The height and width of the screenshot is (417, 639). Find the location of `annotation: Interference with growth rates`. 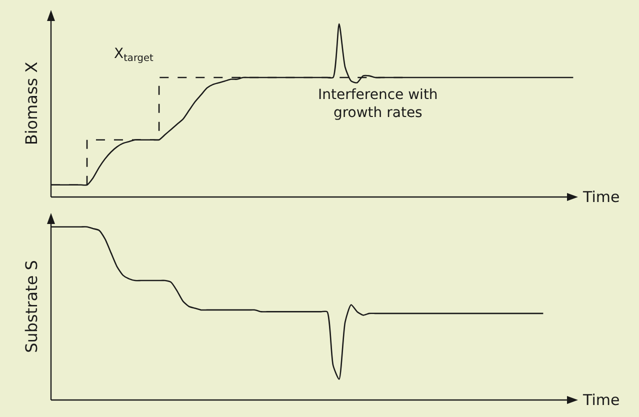

annotation: Interference with growth rates is located at coordinates (378, 104).